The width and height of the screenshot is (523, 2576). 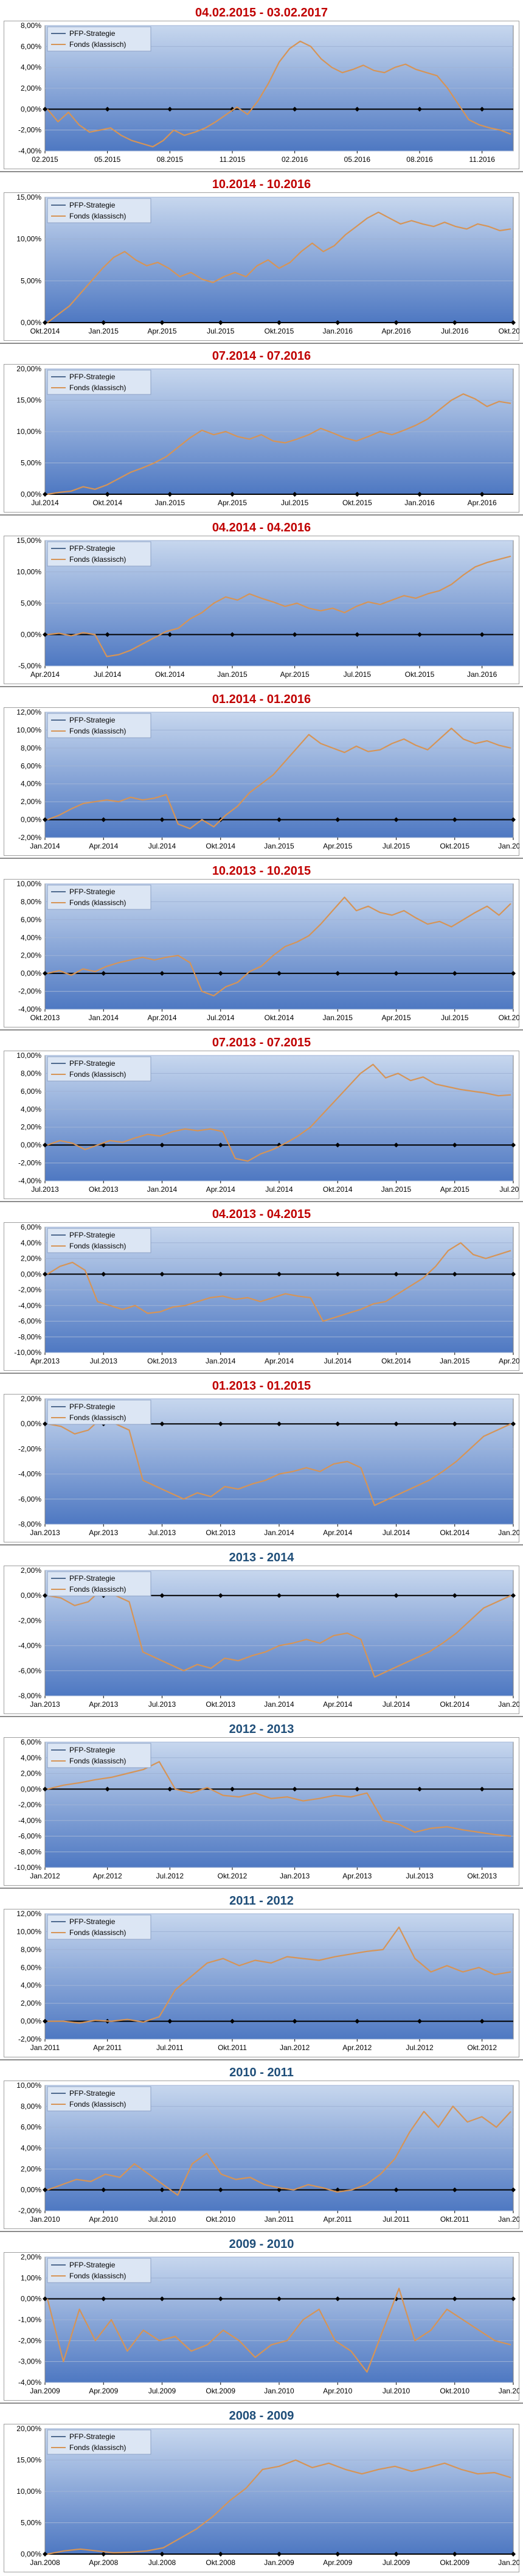 I want to click on x-tick-label: Okt.2010, so click(x=221, y=2219).